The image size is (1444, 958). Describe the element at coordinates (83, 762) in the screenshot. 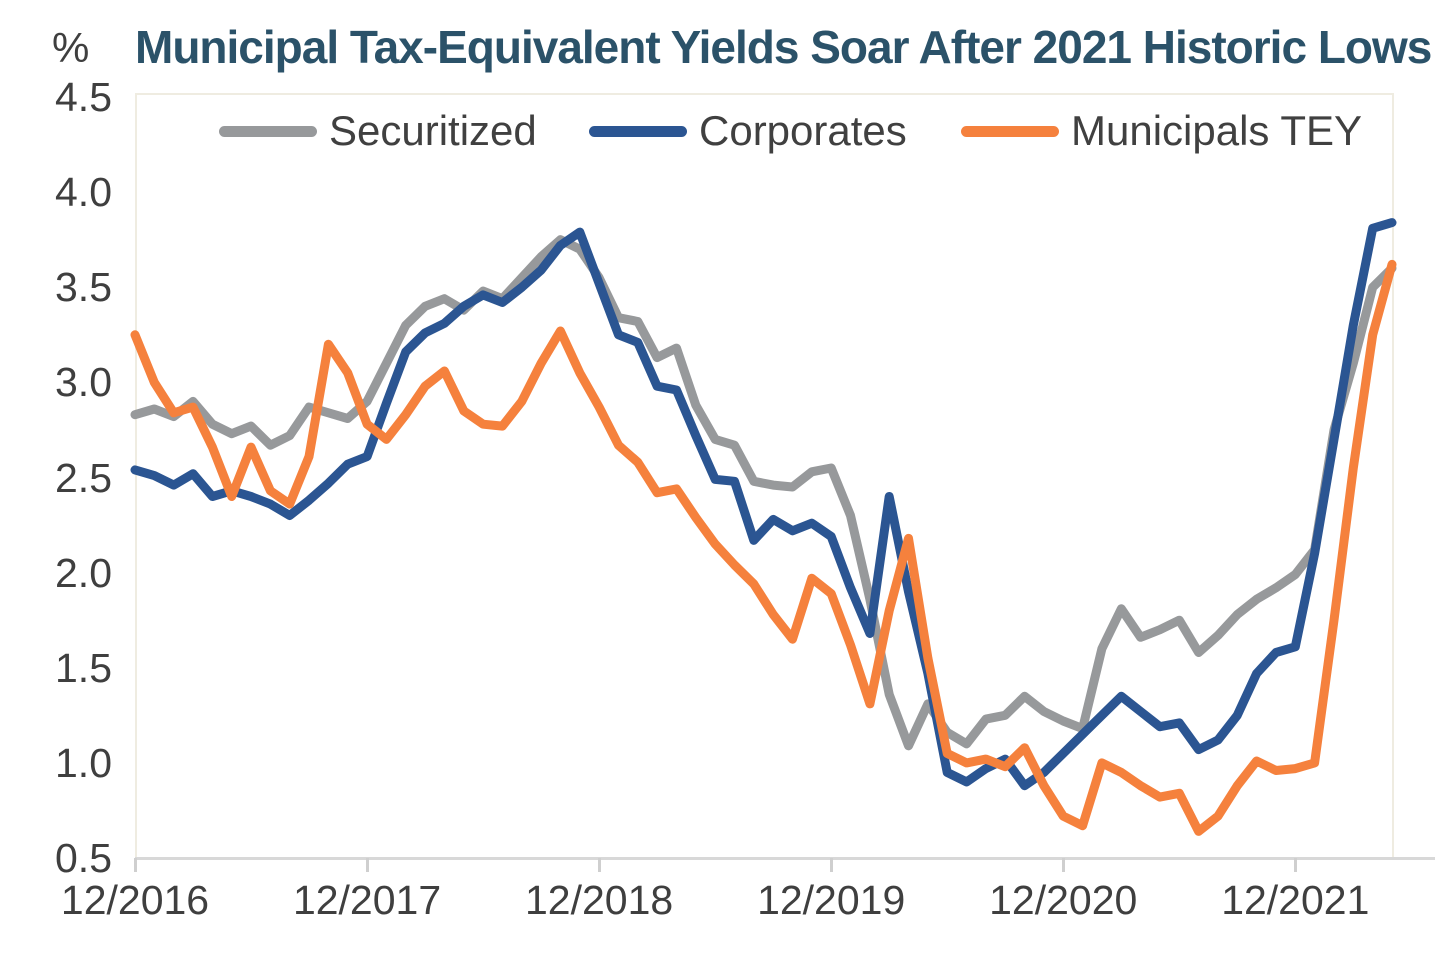

I see `y-tick-label: 1.0` at that location.